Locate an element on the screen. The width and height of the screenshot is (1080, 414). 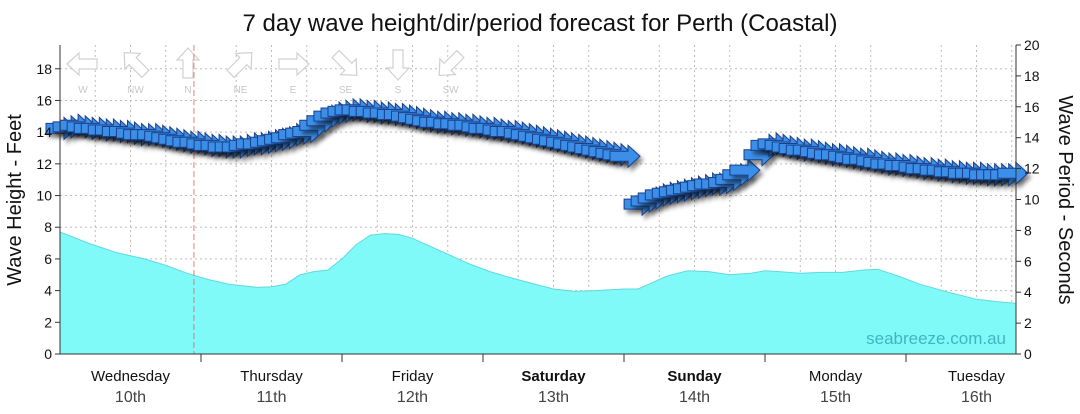
right-tick-label: 18 is located at coordinates (1032, 76).